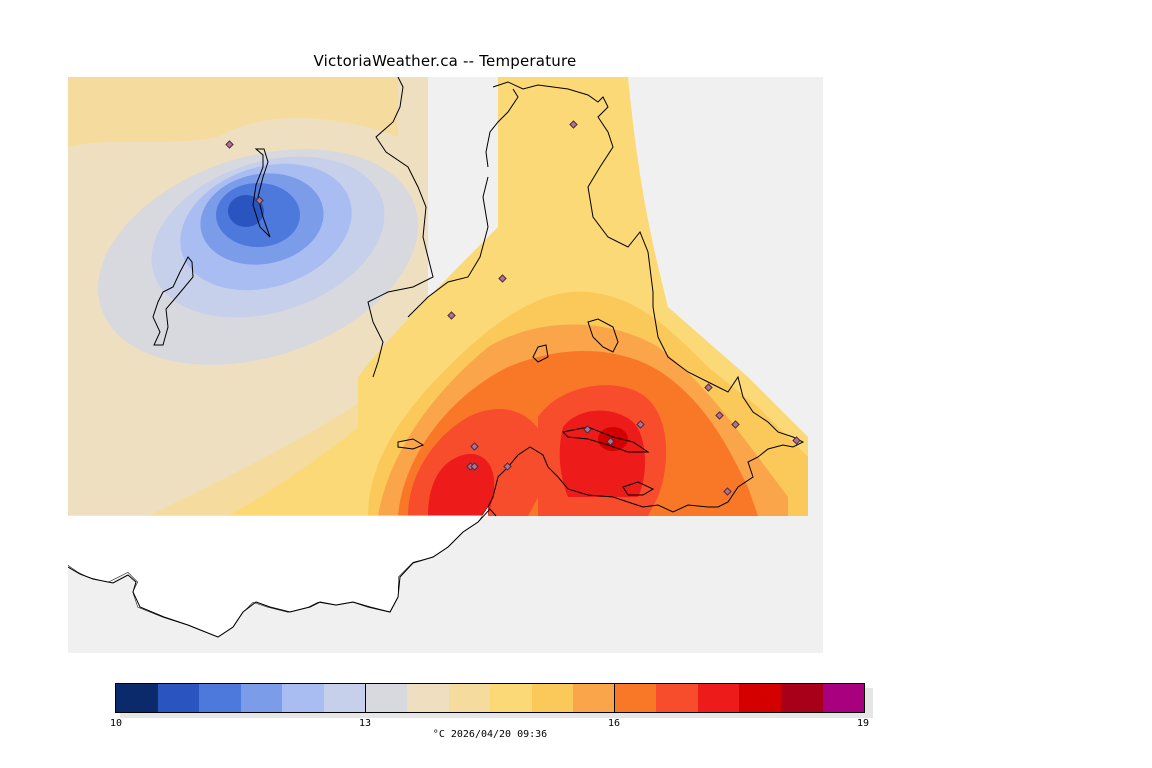 The width and height of the screenshot is (1152, 768). I want to click on olympic-coast, so click(282, 573).